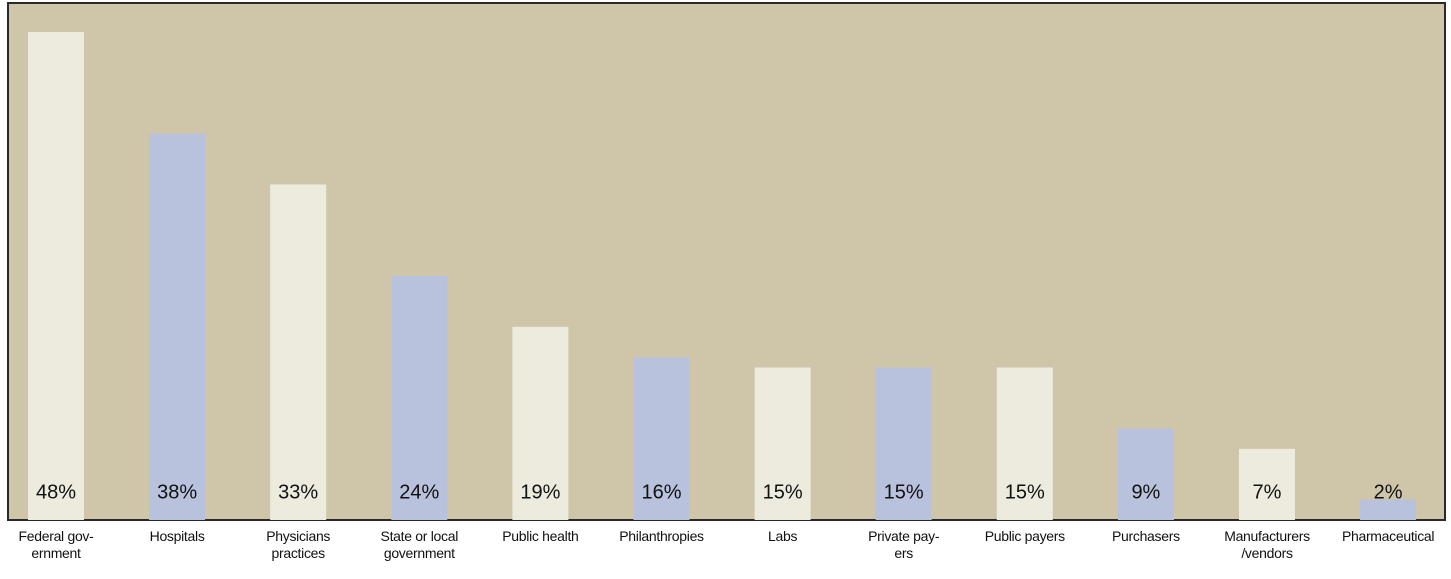 This screenshot has width=1451, height=579. What do you see at coordinates (419, 492) in the screenshot?
I see `value-label: 24%` at bounding box center [419, 492].